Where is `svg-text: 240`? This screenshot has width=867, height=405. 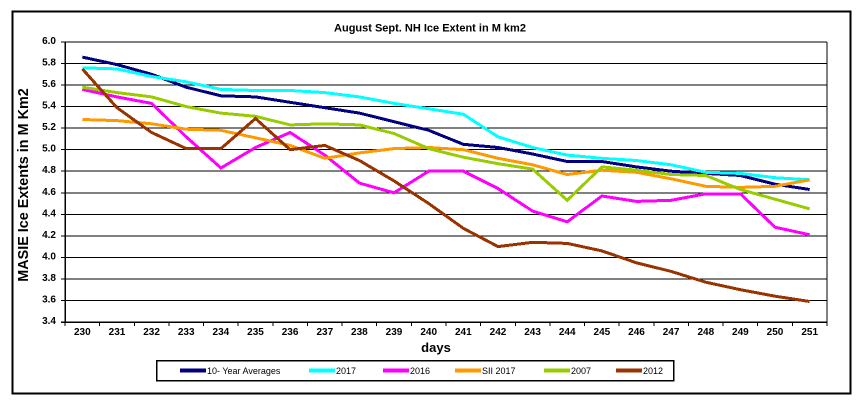 svg-text: 240 is located at coordinates (428, 332).